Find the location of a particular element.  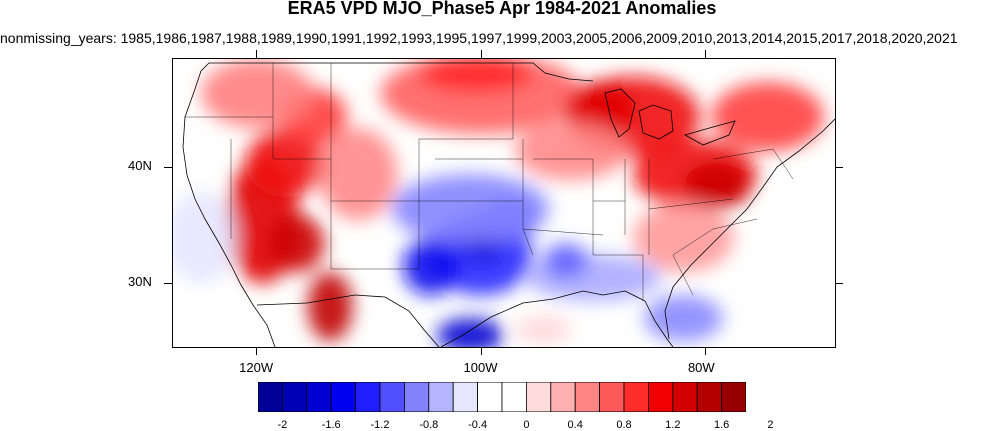

anomaly-louisiana-negative is located at coordinates (566, 260).